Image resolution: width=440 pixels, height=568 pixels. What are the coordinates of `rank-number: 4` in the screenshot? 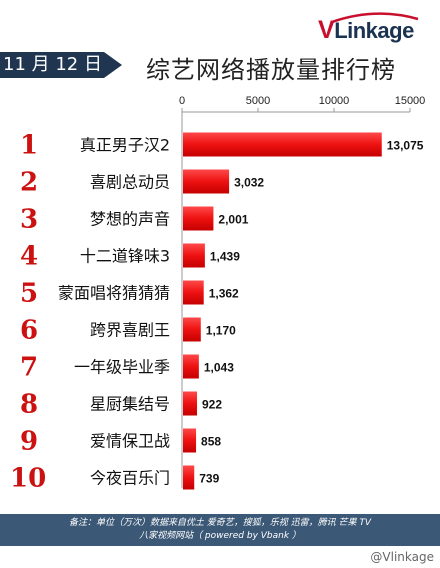 It's located at (29, 257).